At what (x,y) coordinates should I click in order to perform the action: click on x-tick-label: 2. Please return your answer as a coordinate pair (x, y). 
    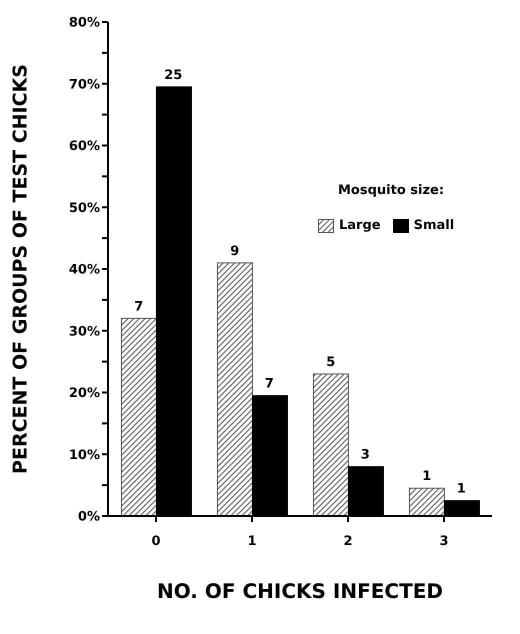
    Looking at the image, I should click on (348, 542).